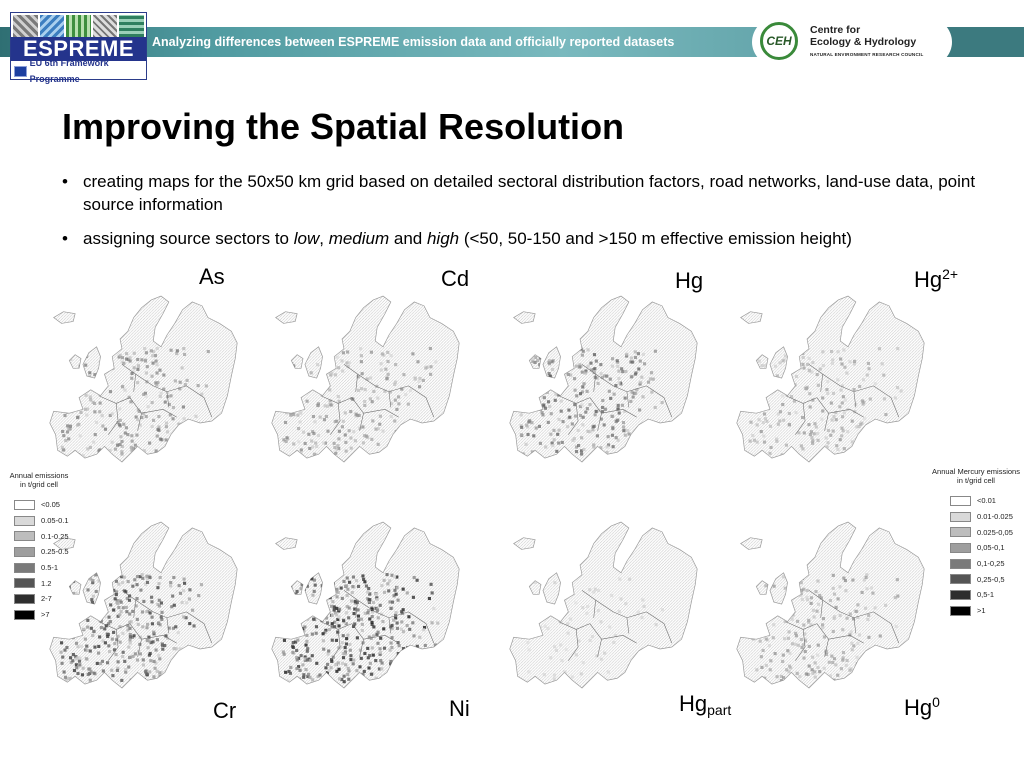 Image resolution: width=1024 pixels, height=768 pixels. Describe the element at coordinates (835, 30) in the screenshot. I see `ceh-line1: Centre for` at that location.